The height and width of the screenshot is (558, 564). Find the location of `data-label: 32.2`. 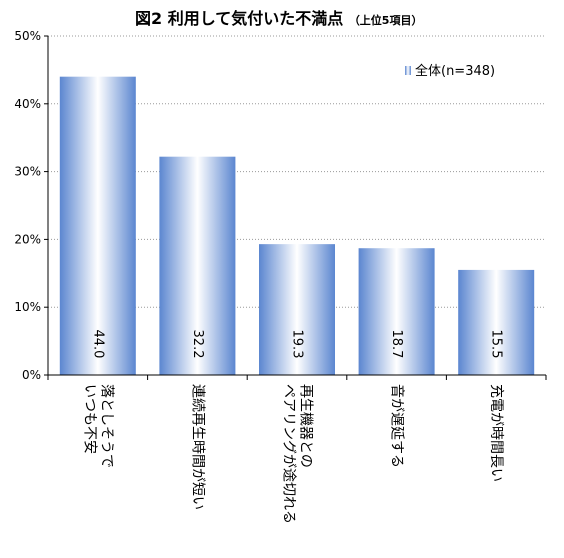

data-label: 32.2 is located at coordinates (197, 344).